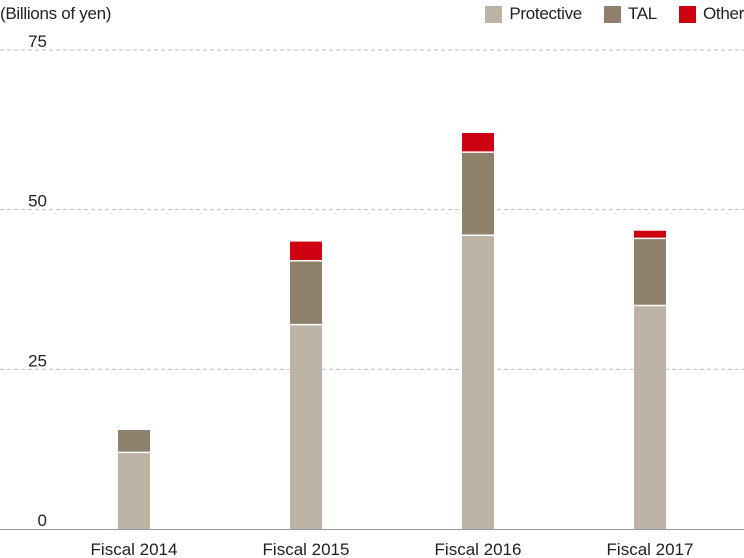  Describe the element at coordinates (650, 549) in the screenshot. I see `x-tick-label-3: Fiscal 2017` at that location.